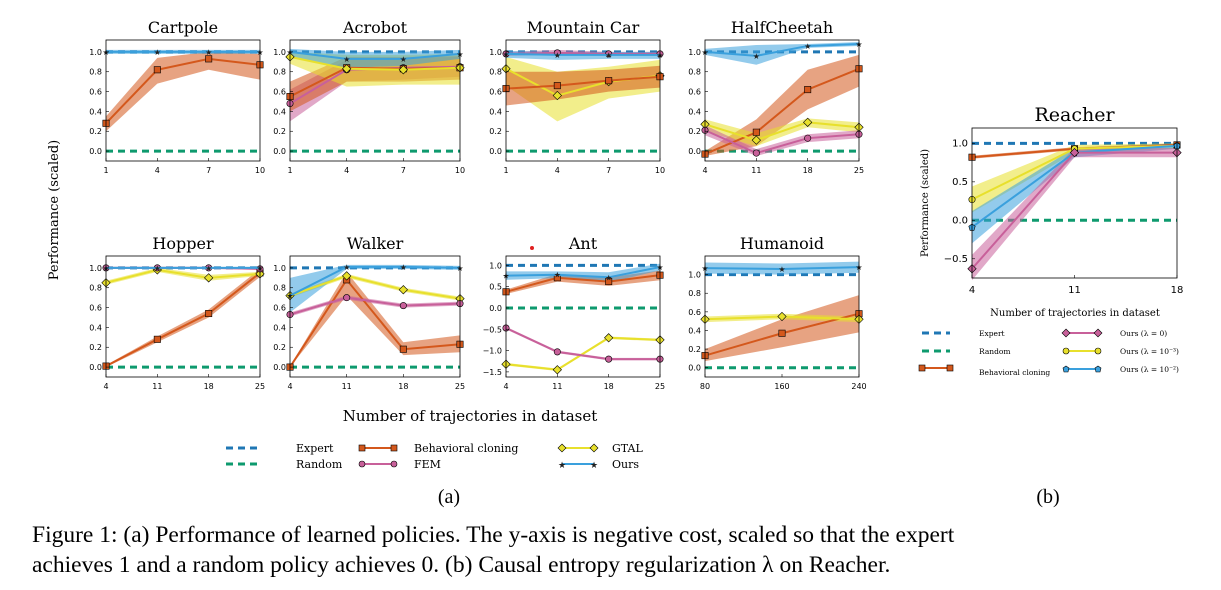 The height and width of the screenshot is (590, 1221). What do you see at coordinates (289, 170) in the screenshot?
I see `xtick-label-acrobot-0: 1` at bounding box center [289, 170].